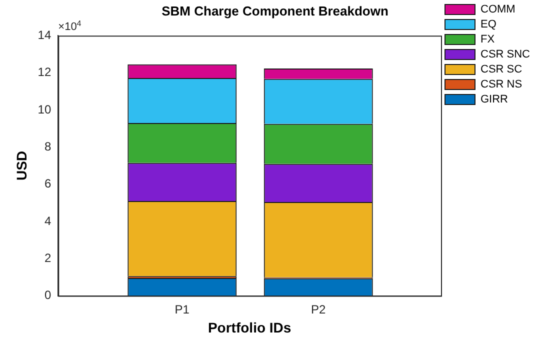 This screenshot has height=337, width=560. What do you see at coordinates (318, 309) in the screenshot?
I see `x-tick-label: P2` at bounding box center [318, 309].